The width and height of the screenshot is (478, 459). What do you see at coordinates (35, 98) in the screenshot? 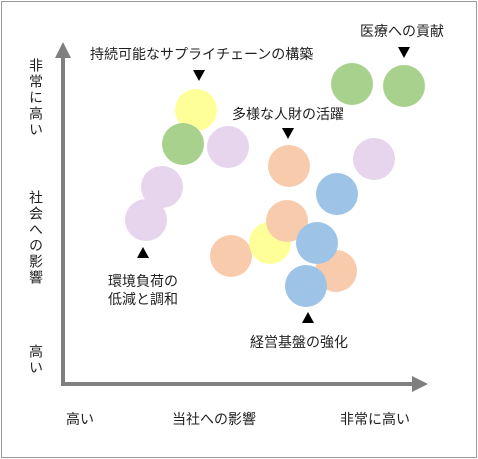
I see `y-high-label: 非常に高い` at bounding box center [35, 98].